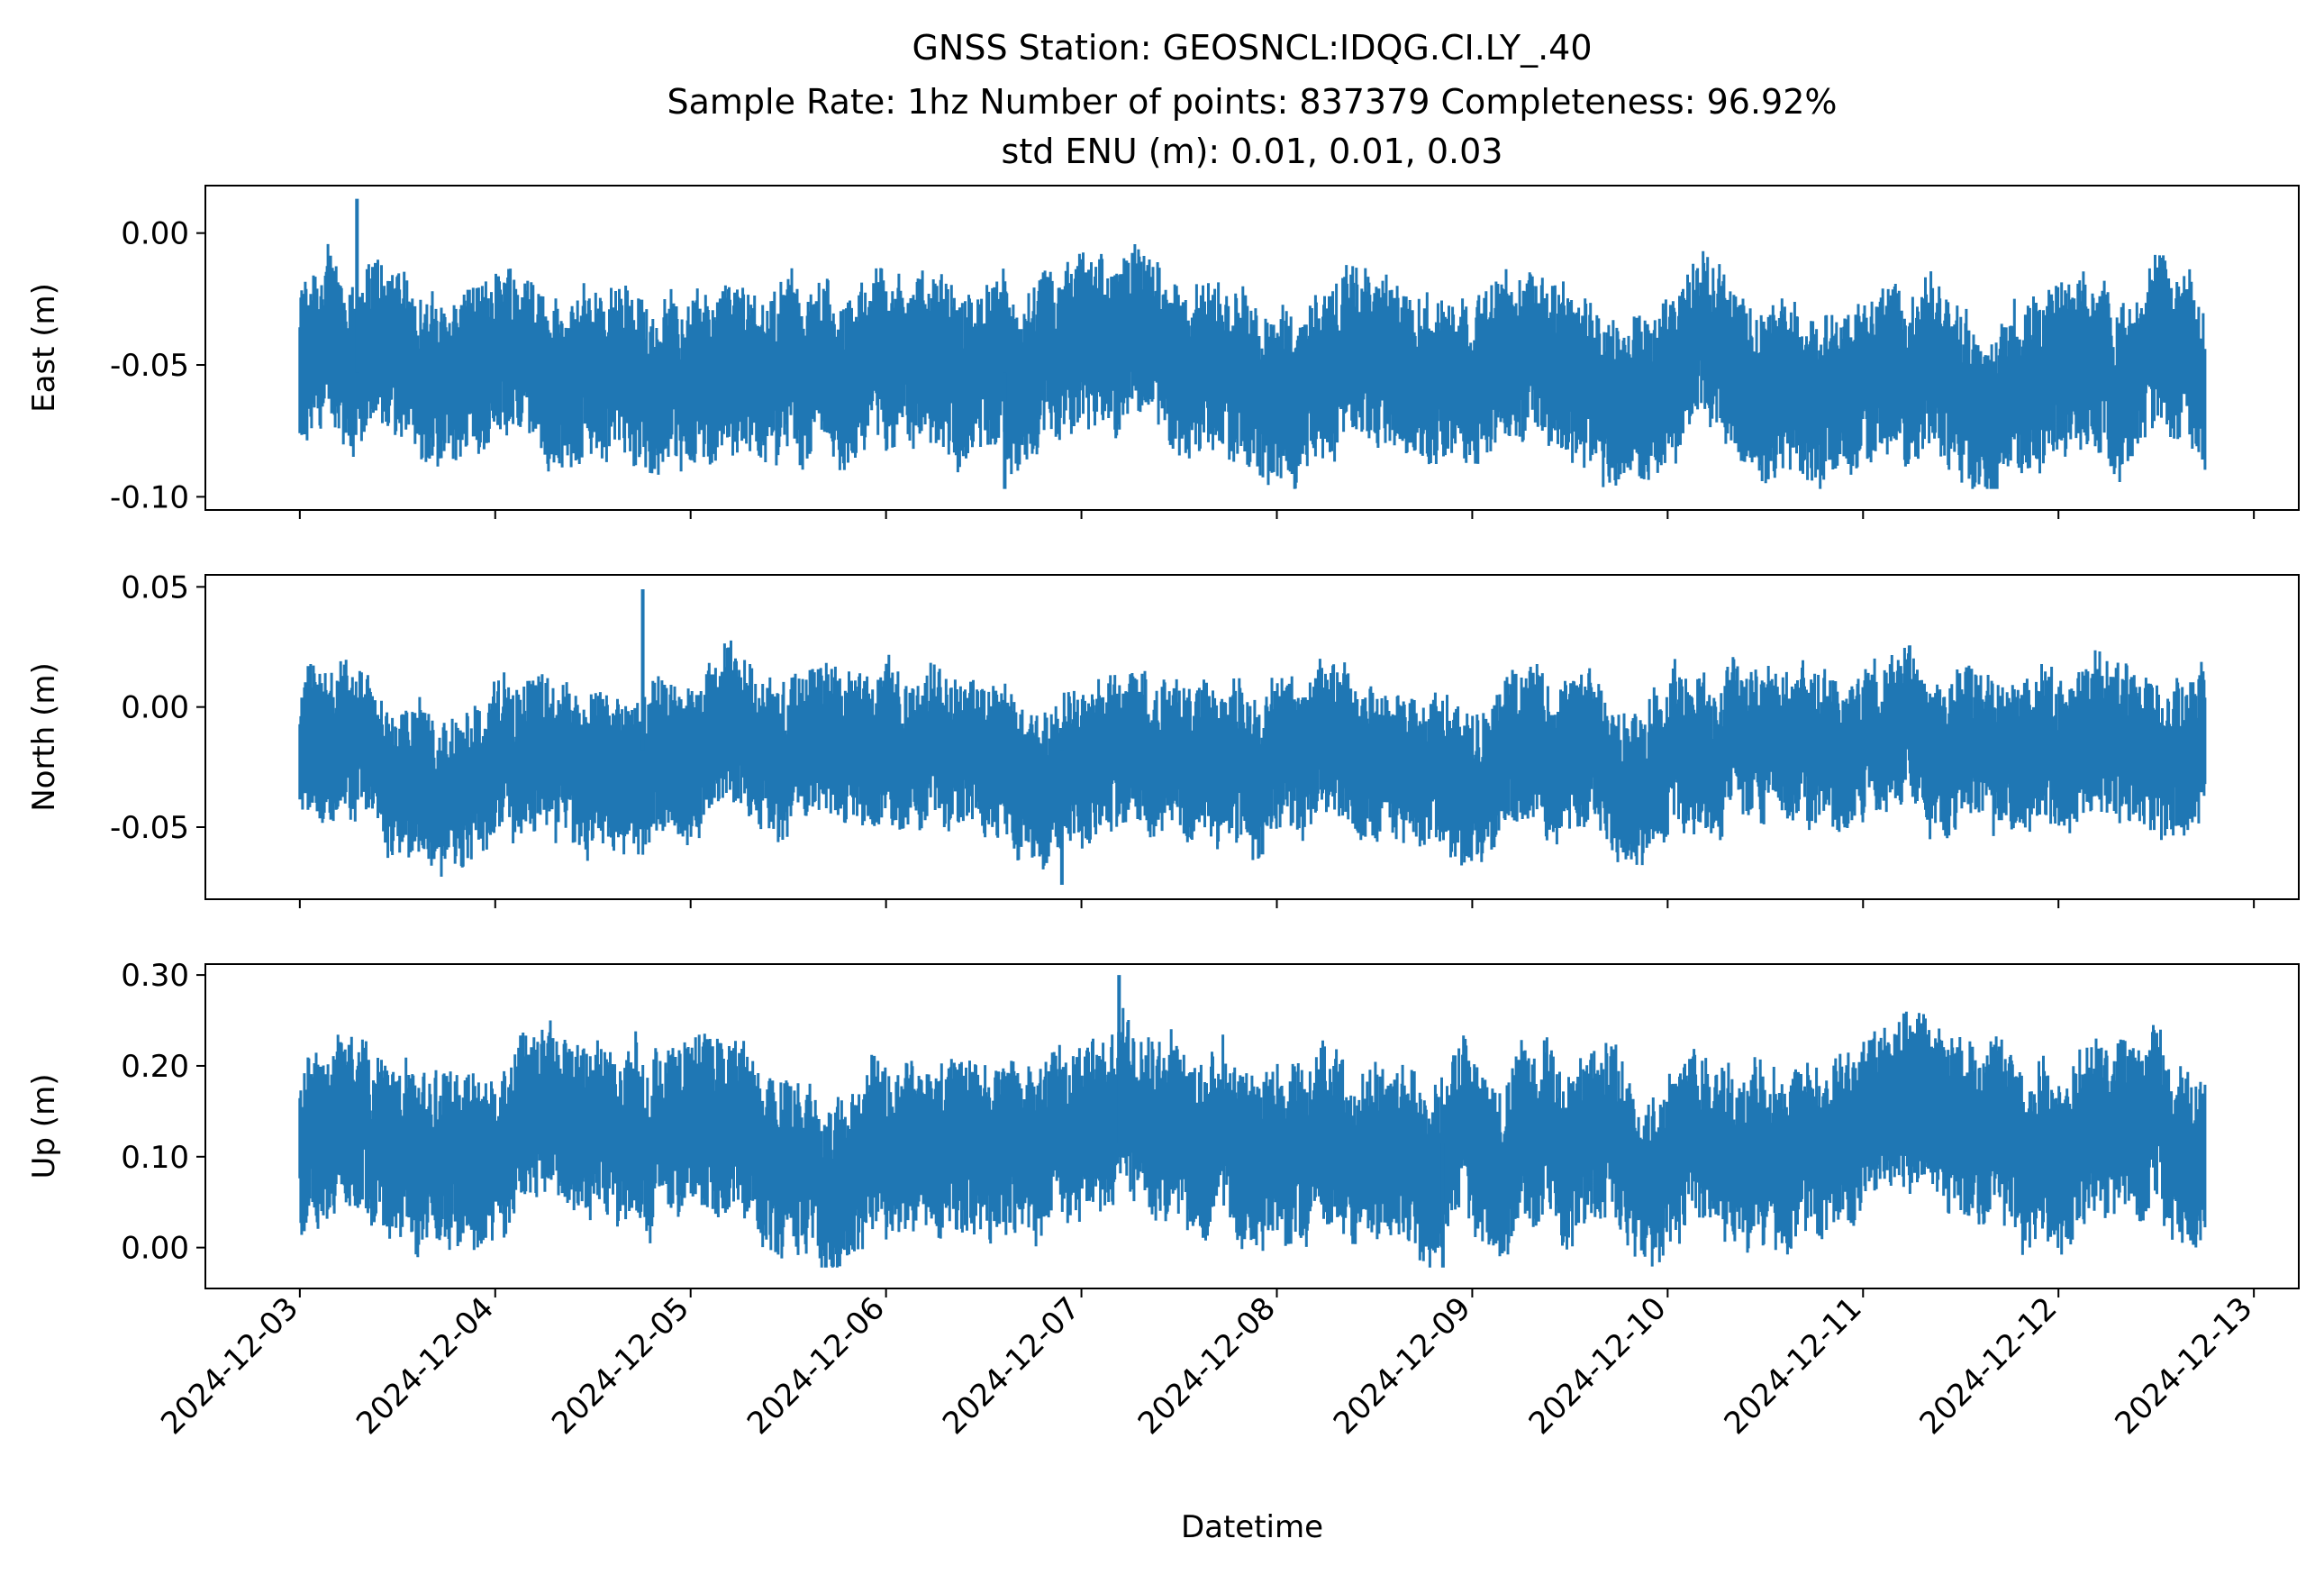 This screenshot has width=2324, height=1575. Describe the element at coordinates (155, 1067) in the screenshot. I see `y-tick-label: 0.20` at that location.